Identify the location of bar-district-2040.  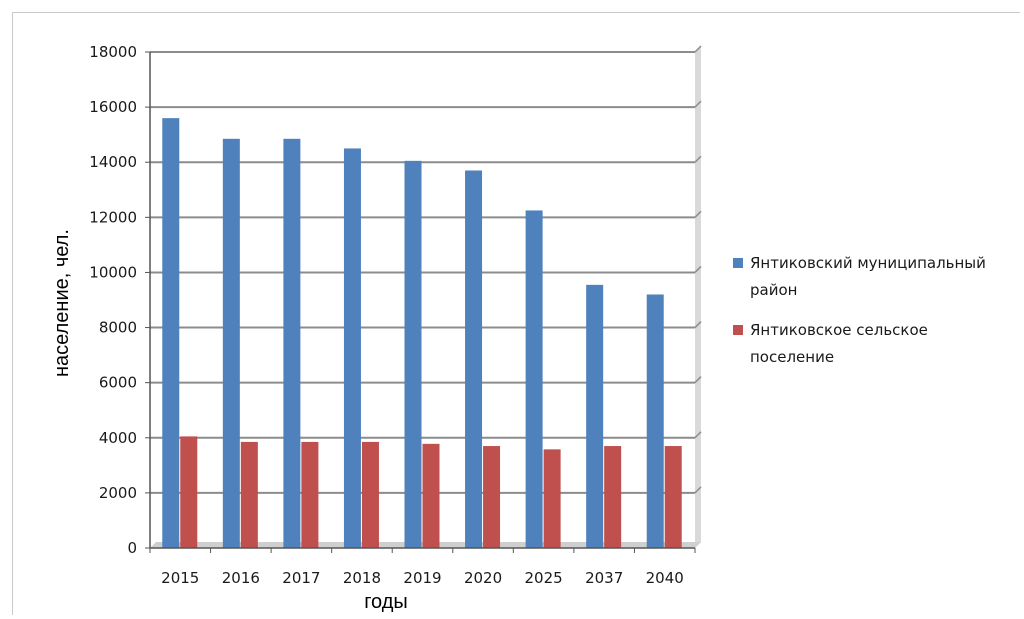
(655, 421).